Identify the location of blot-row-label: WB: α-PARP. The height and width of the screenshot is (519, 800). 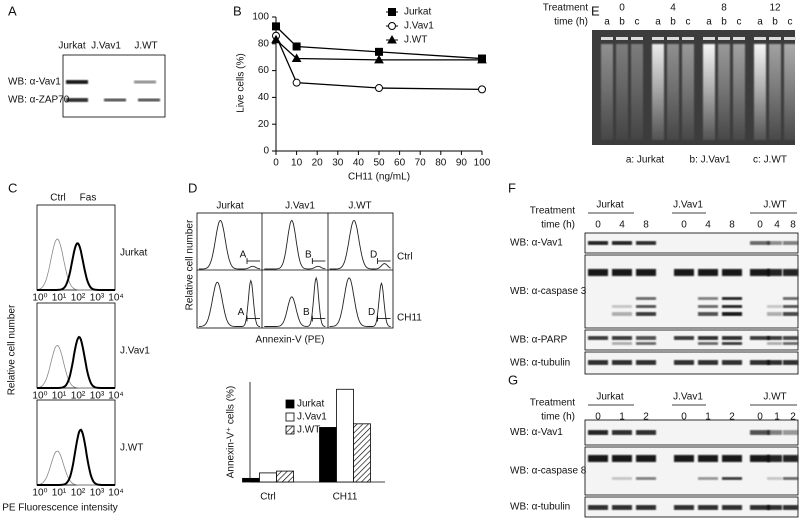
(539, 340).